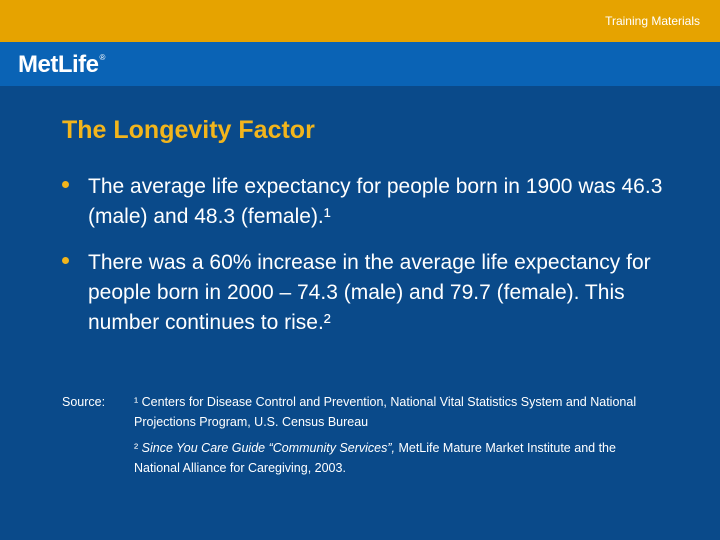 The image size is (720, 540). I want to click on logo-text: MetLife, so click(58, 64).